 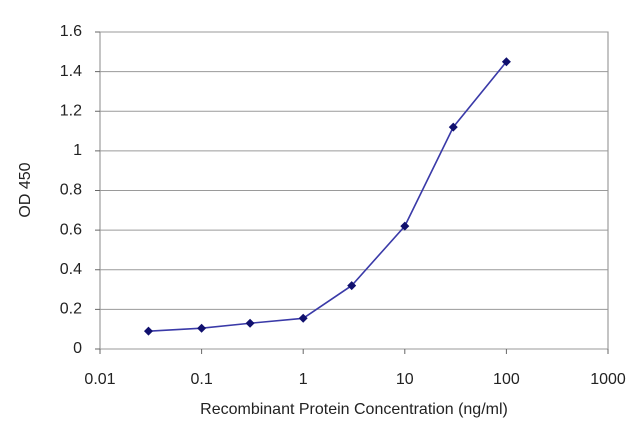 What do you see at coordinates (201, 379) in the screenshot?
I see `x-tick-label: 0.1` at bounding box center [201, 379].